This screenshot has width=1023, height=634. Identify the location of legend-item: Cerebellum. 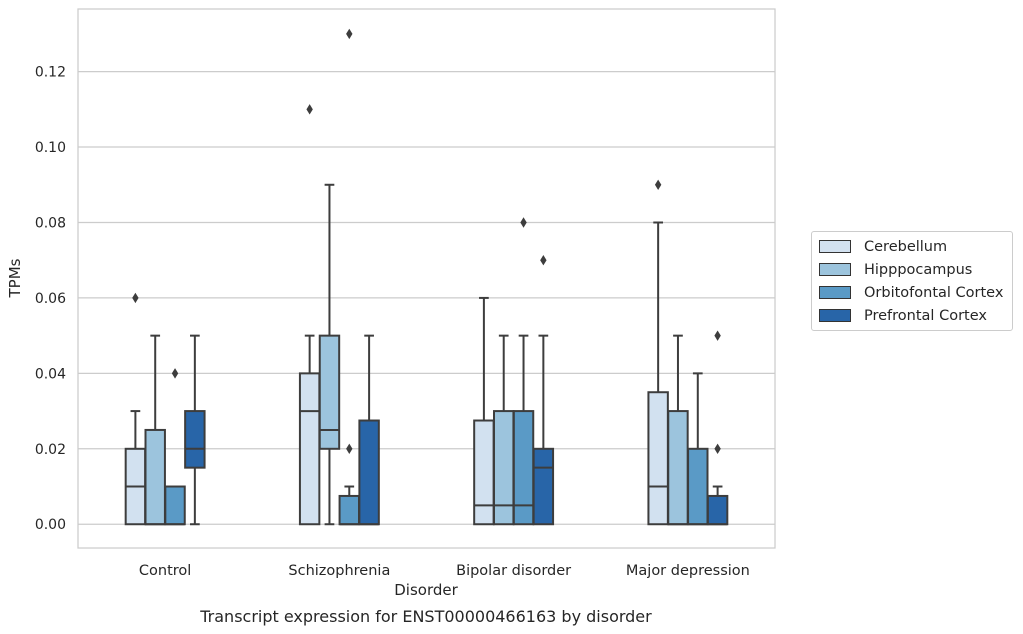
(912, 246).